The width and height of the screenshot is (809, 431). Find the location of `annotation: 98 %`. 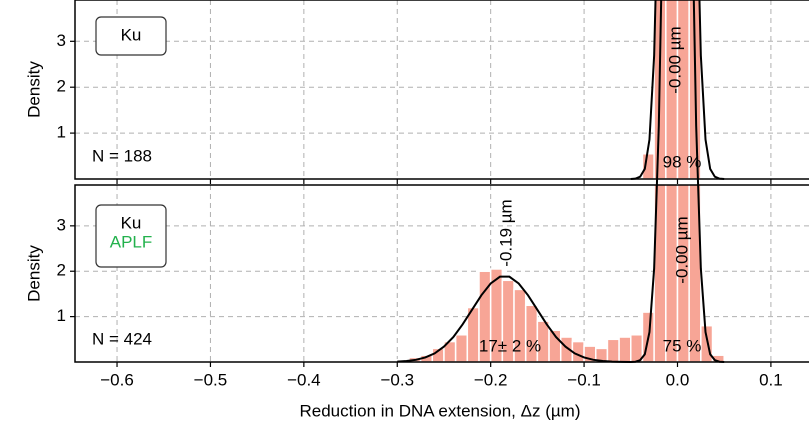

annotation: 98 % is located at coordinates (682, 161).